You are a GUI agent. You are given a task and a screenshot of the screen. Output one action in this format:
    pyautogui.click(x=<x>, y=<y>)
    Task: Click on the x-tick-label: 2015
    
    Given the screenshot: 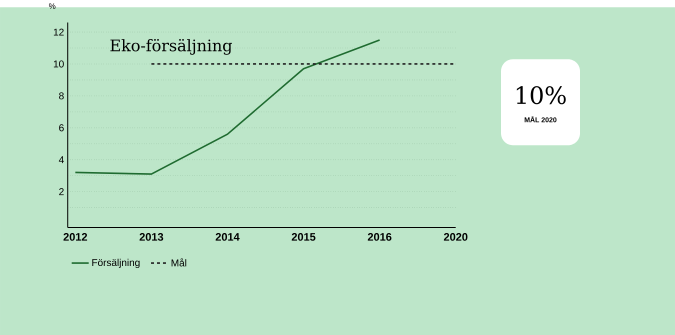 What is the action you would take?
    pyautogui.click(x=304, y=236)
    